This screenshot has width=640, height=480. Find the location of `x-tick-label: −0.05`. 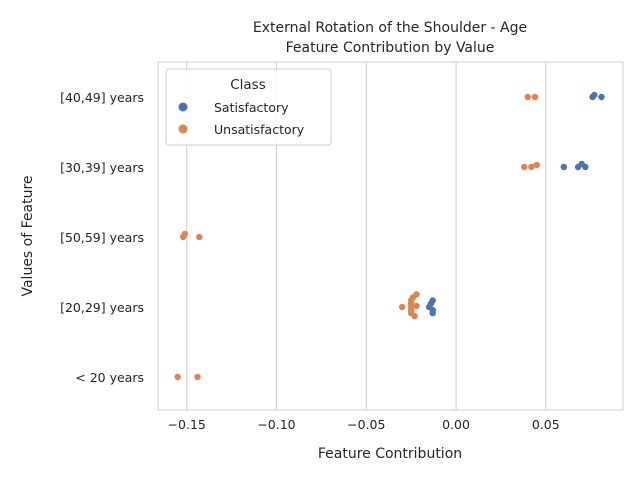

x-tick-label: −0.05 is located at coordinates (366, 424).